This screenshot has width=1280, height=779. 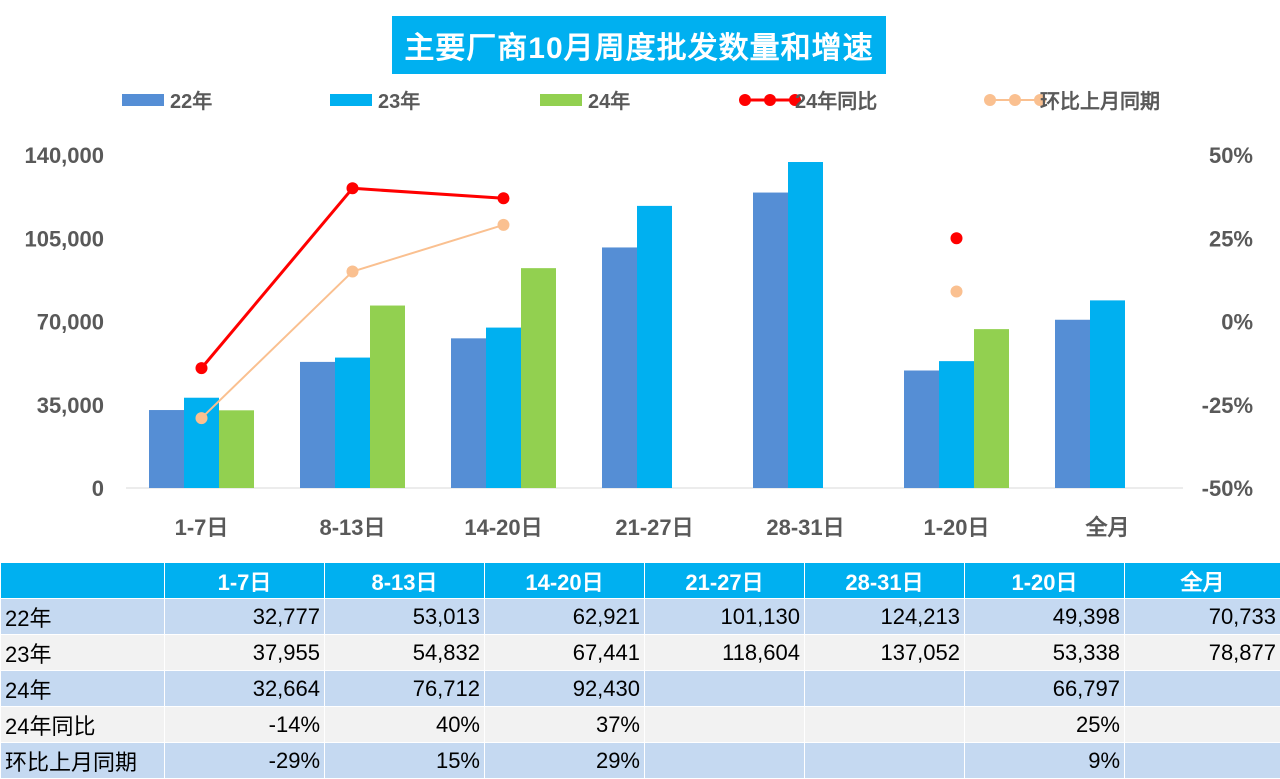 What do you see at coordinates (428, 193) in the screenshot?
I see `line-segment-24年同比` at bounding box center [428, 193].